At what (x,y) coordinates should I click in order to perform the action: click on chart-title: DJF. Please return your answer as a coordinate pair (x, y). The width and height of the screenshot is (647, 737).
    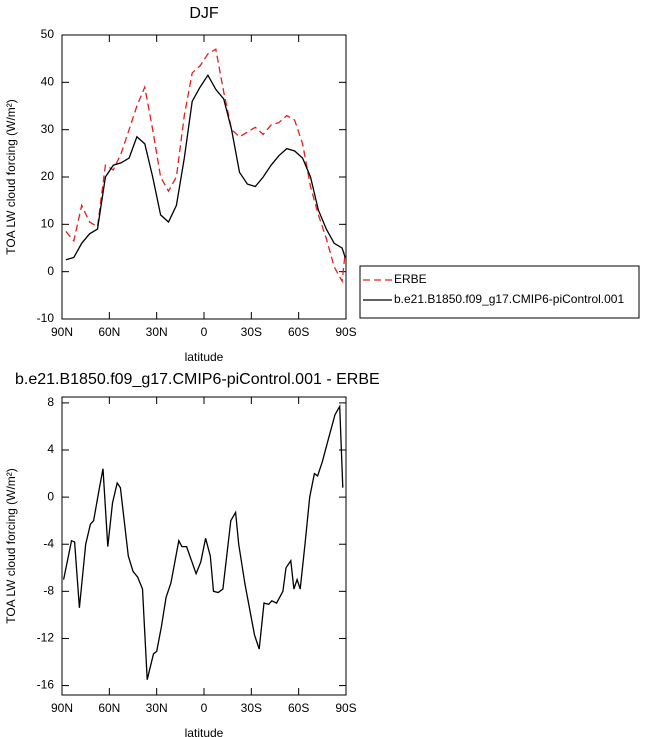
    Looking at the image, I should click on (204, 13).